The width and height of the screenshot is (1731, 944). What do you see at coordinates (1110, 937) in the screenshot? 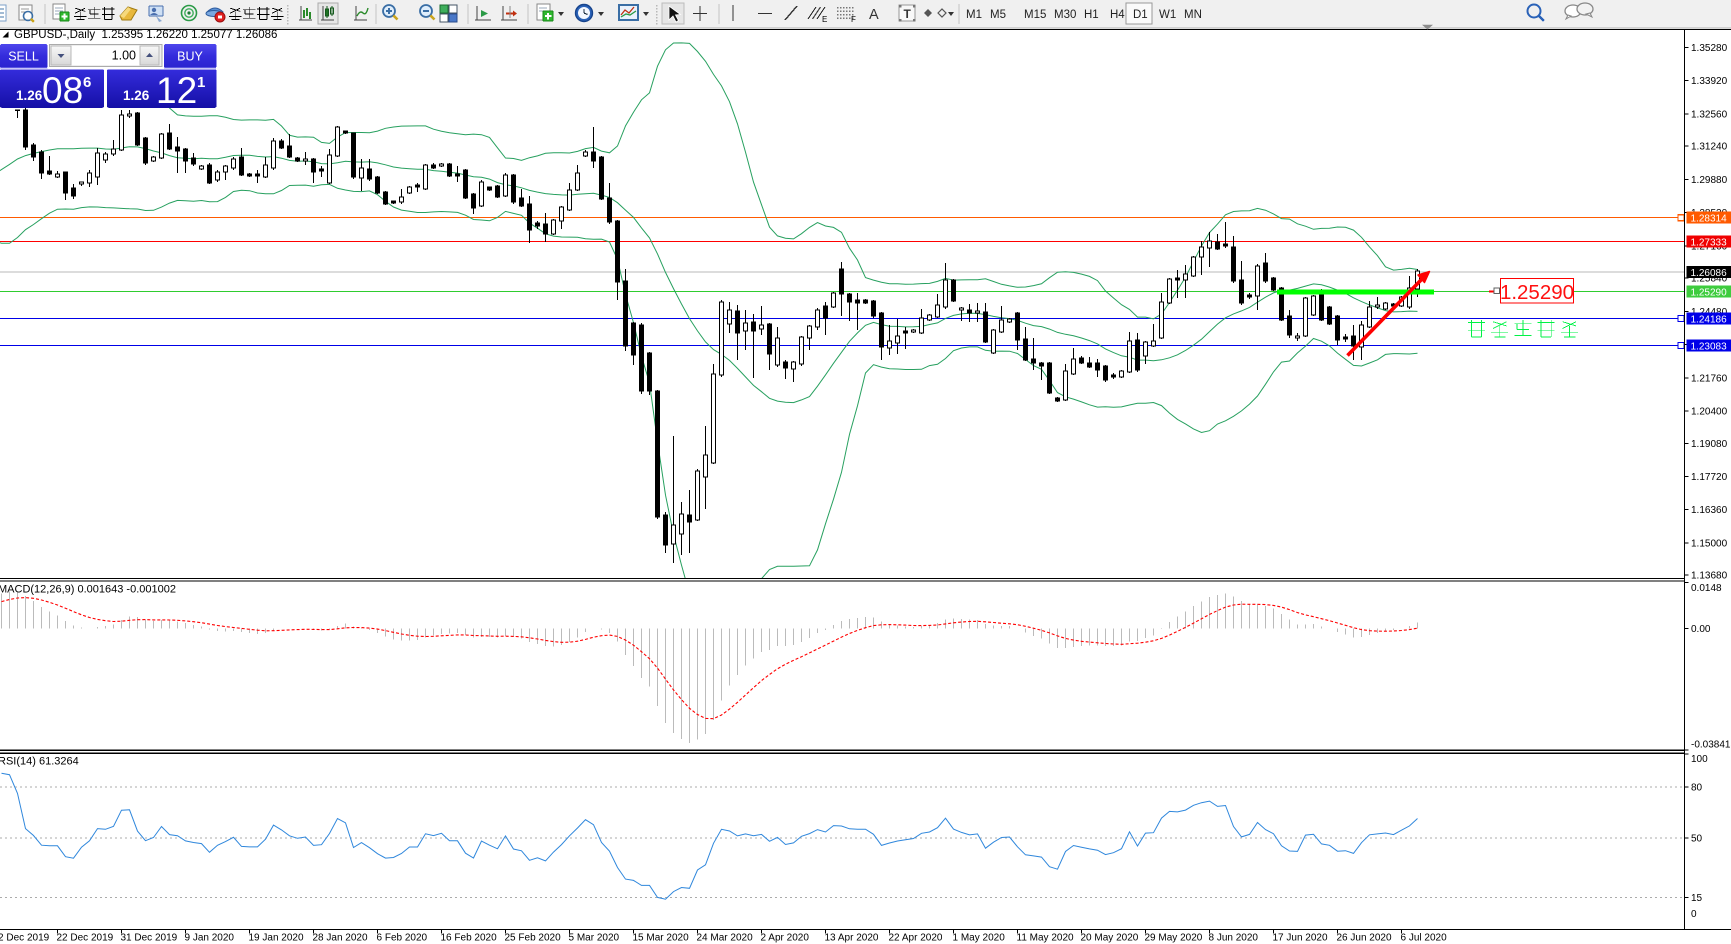
I see `svg-text: 20 May 2020` at bounding box center [1110, 937].